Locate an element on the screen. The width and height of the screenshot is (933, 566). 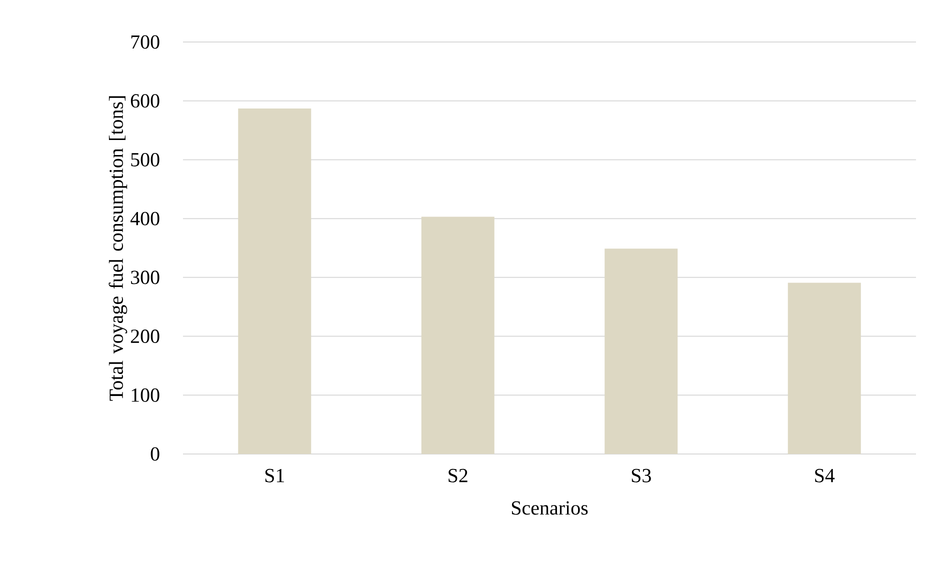
x-tick-label: S3 is located at coordinates (641, 475).